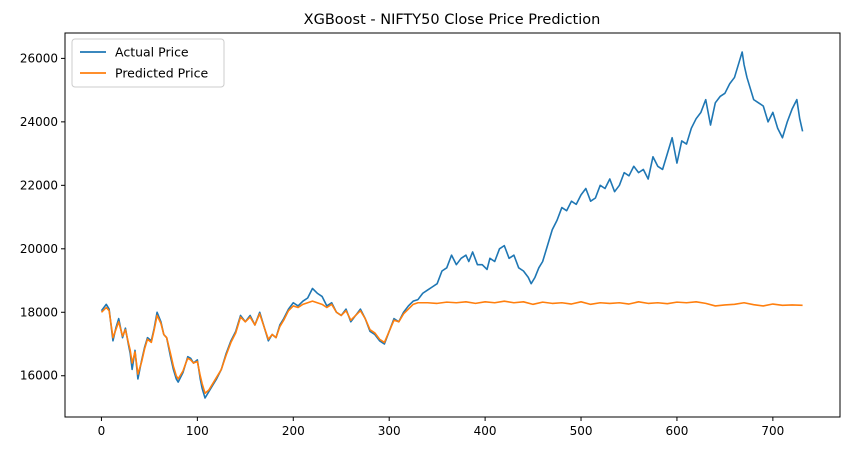  What do you see at coordinates (485, 431) in the screenshot?
I see `x-tick-label: 400` at bounding box center [485, 431].